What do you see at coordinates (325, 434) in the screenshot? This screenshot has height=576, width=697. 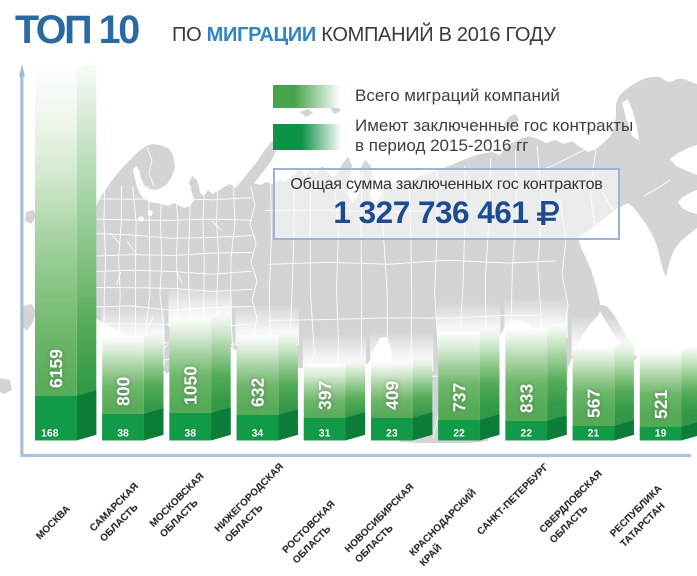 I see `svg-text: 31` at bounding box center [325, 434].